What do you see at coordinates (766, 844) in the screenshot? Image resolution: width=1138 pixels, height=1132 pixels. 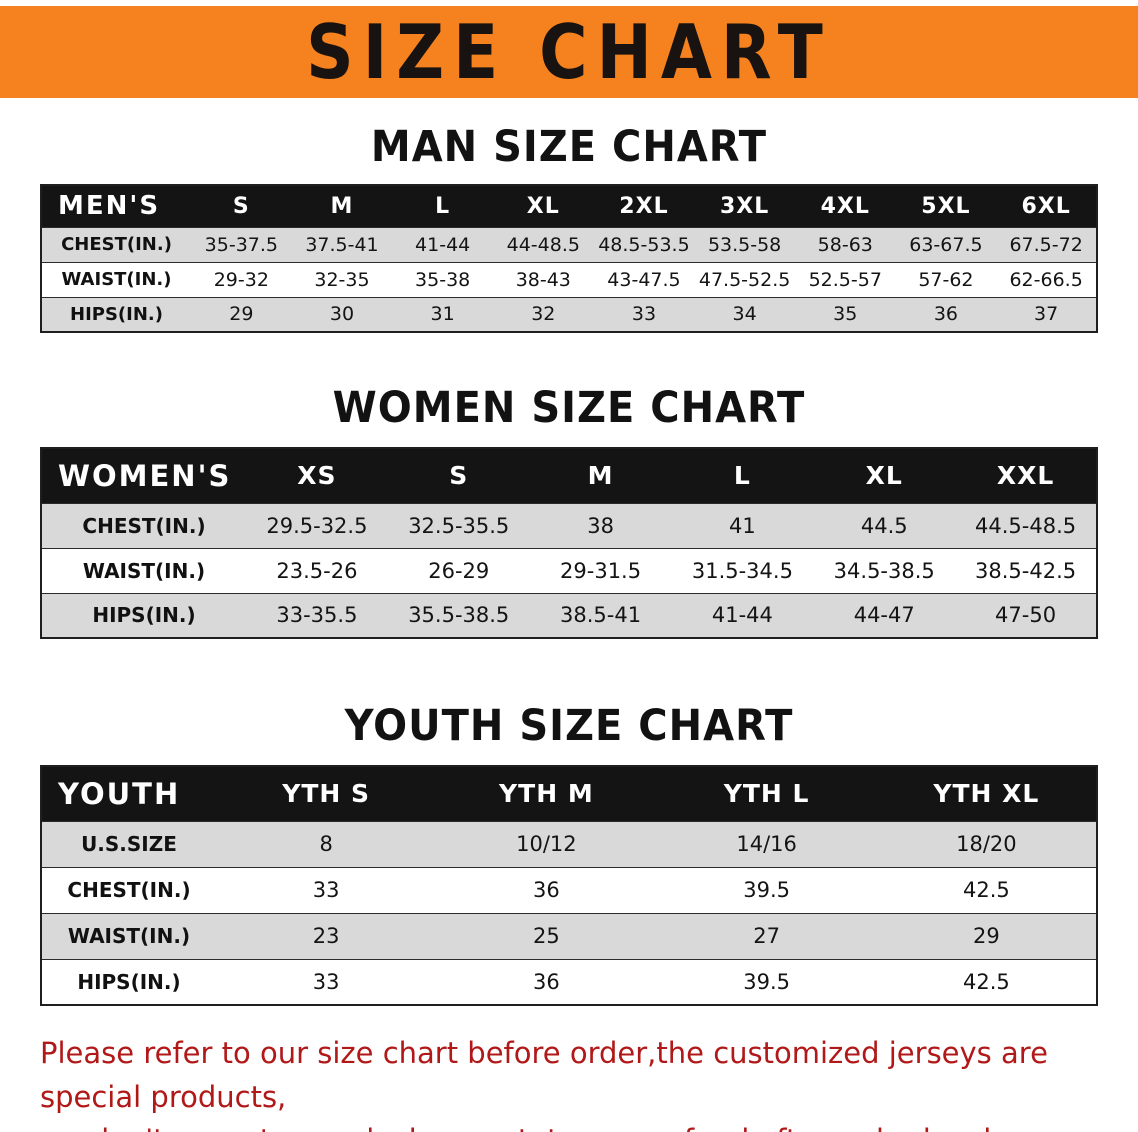 I see `measurement-value-cell: 14/16` at bounding box center [766, 844].